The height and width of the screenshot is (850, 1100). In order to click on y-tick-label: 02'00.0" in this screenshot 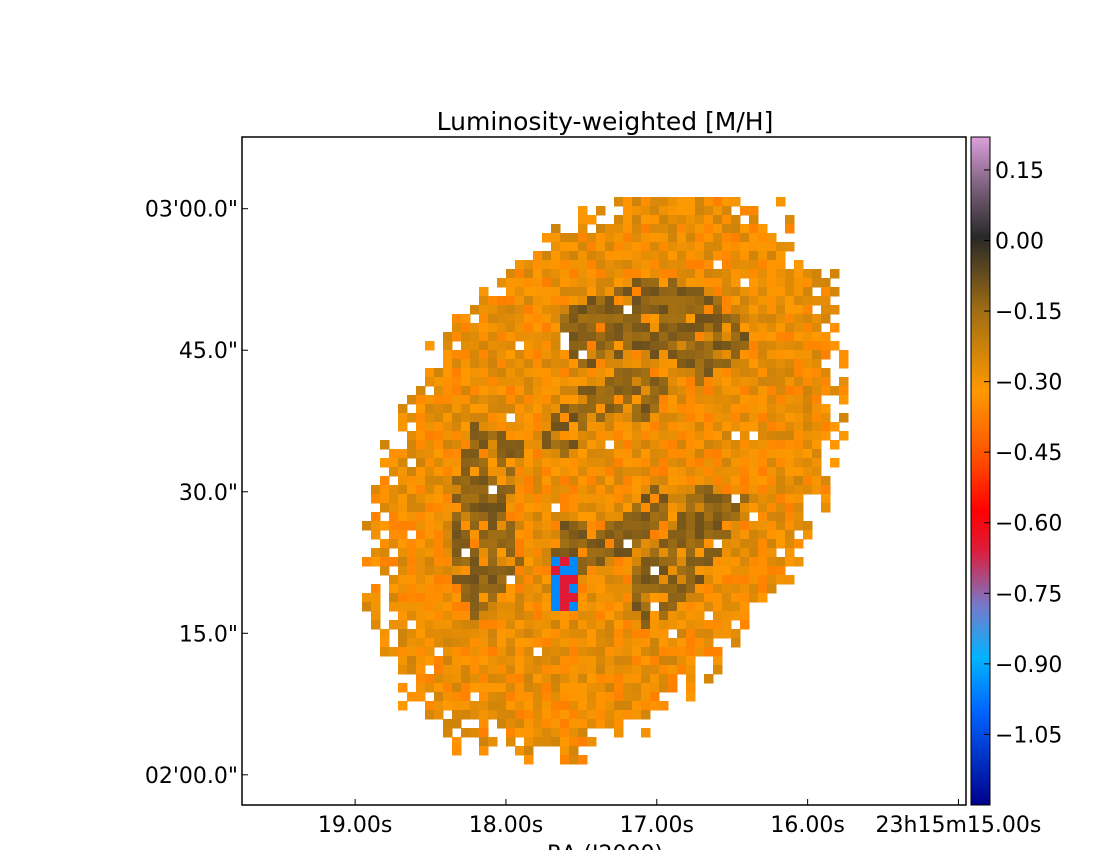, I will do `click(191, 776)`.